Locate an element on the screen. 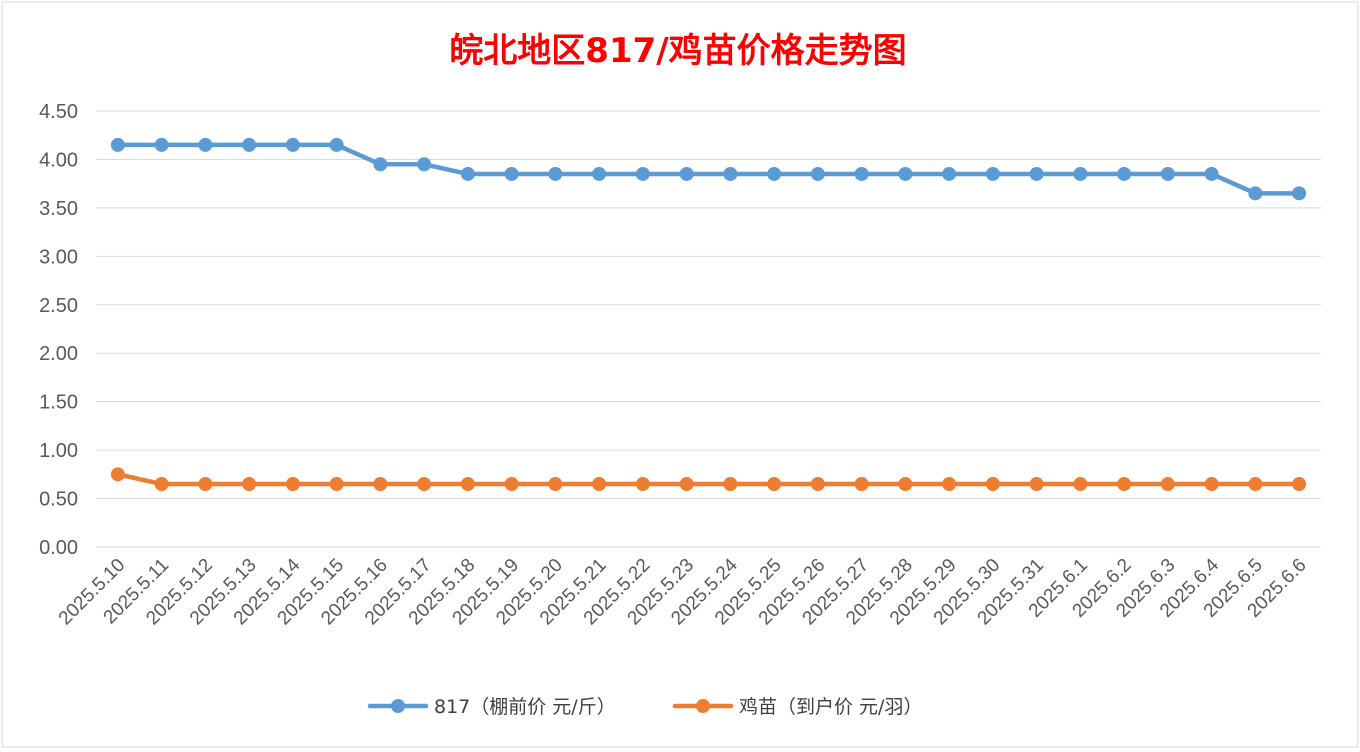 This screenshot has width=1360, height=752. y-tick-label: 4.50 is located at coordinates (58, 112).